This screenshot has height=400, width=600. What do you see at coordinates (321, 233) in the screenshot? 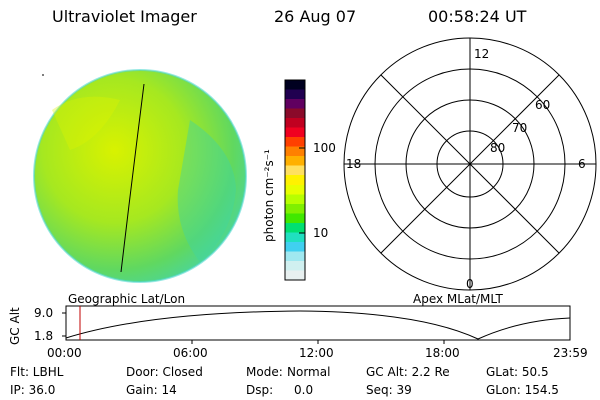
I see `colorbar-tick-10: 10` at bounding box center [321, 233].